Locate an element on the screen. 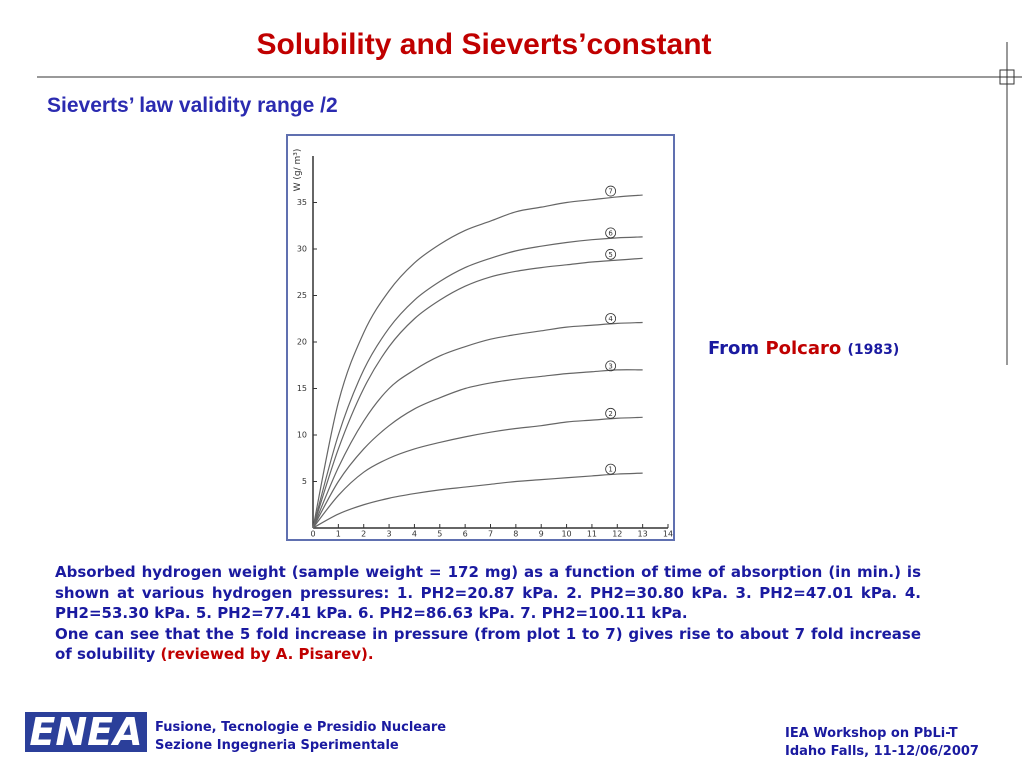  y-tick-label: 20 is located at coordinates (302, 342).